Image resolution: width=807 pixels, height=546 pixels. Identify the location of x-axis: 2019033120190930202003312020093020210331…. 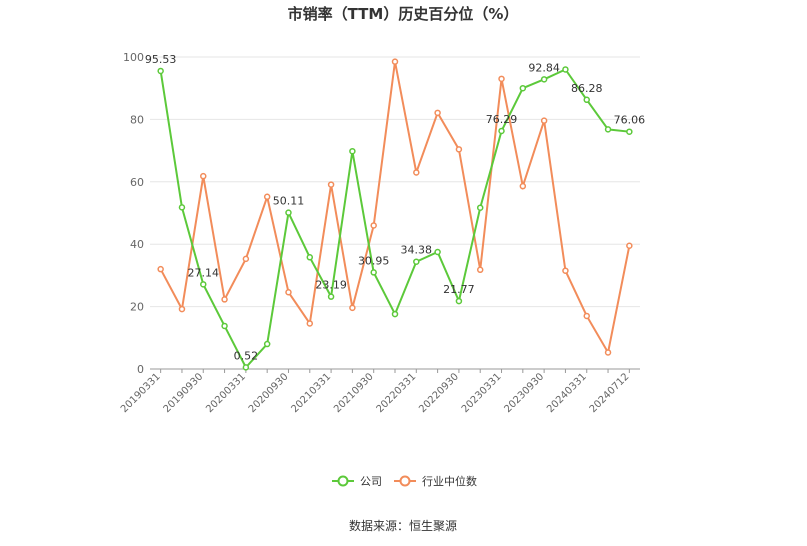
(379, 391).